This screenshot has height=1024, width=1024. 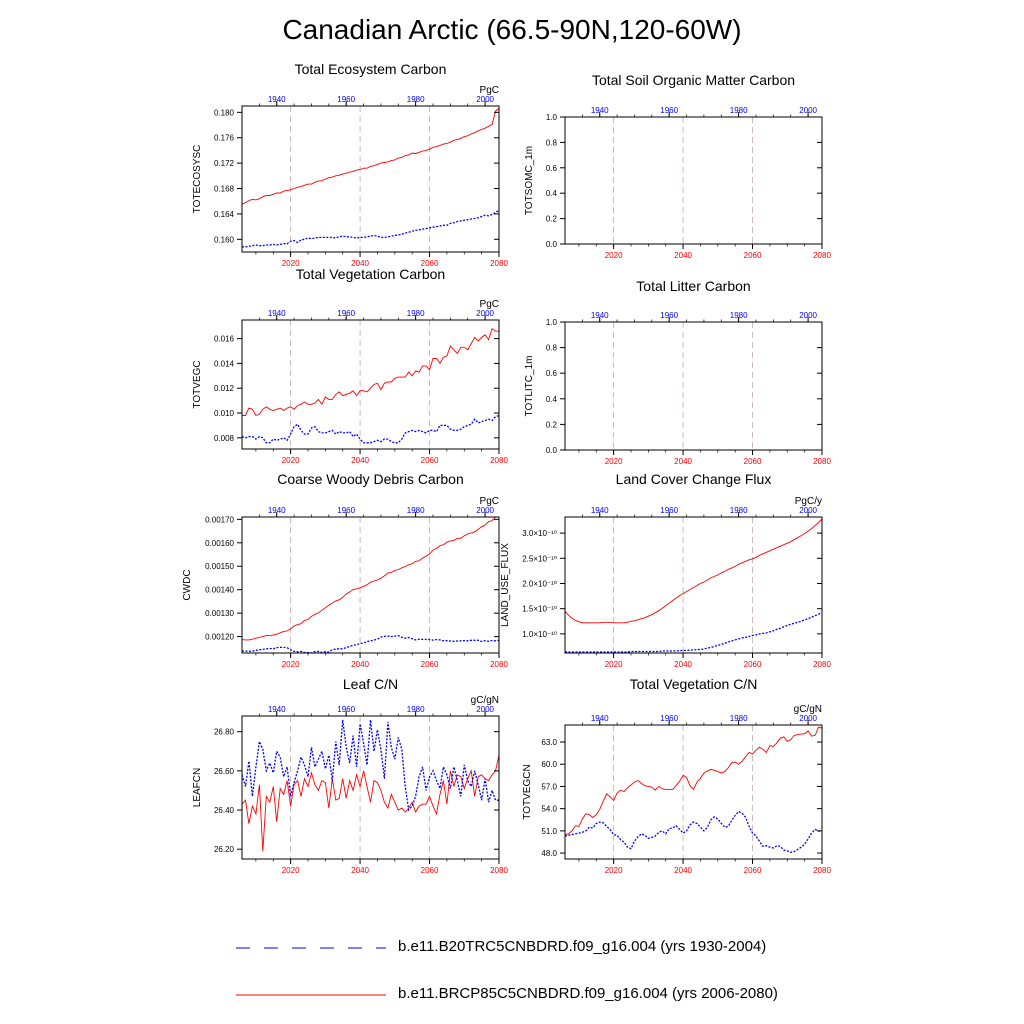 I want to click on vegc-bottom-tick-label: 2080, so click(x=499, y=460).